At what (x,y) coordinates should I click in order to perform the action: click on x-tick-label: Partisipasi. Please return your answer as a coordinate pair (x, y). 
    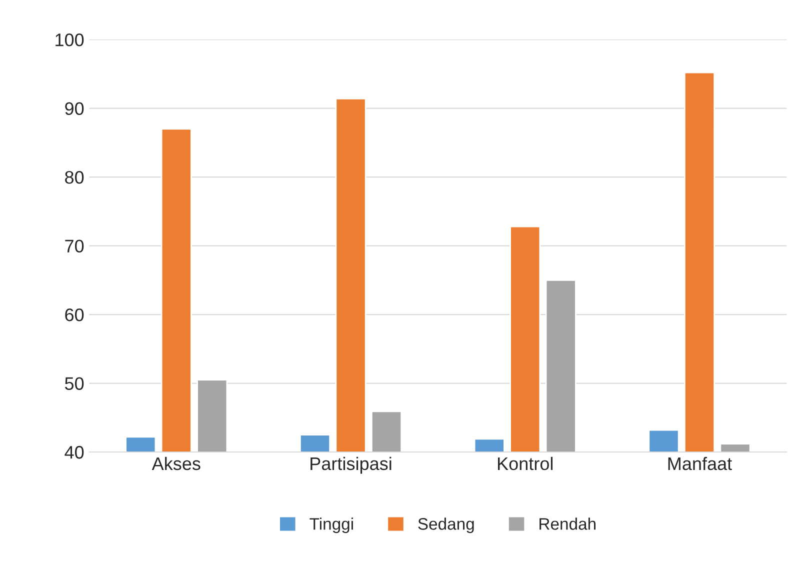
    Looking at the image, I should click on (351, 465).